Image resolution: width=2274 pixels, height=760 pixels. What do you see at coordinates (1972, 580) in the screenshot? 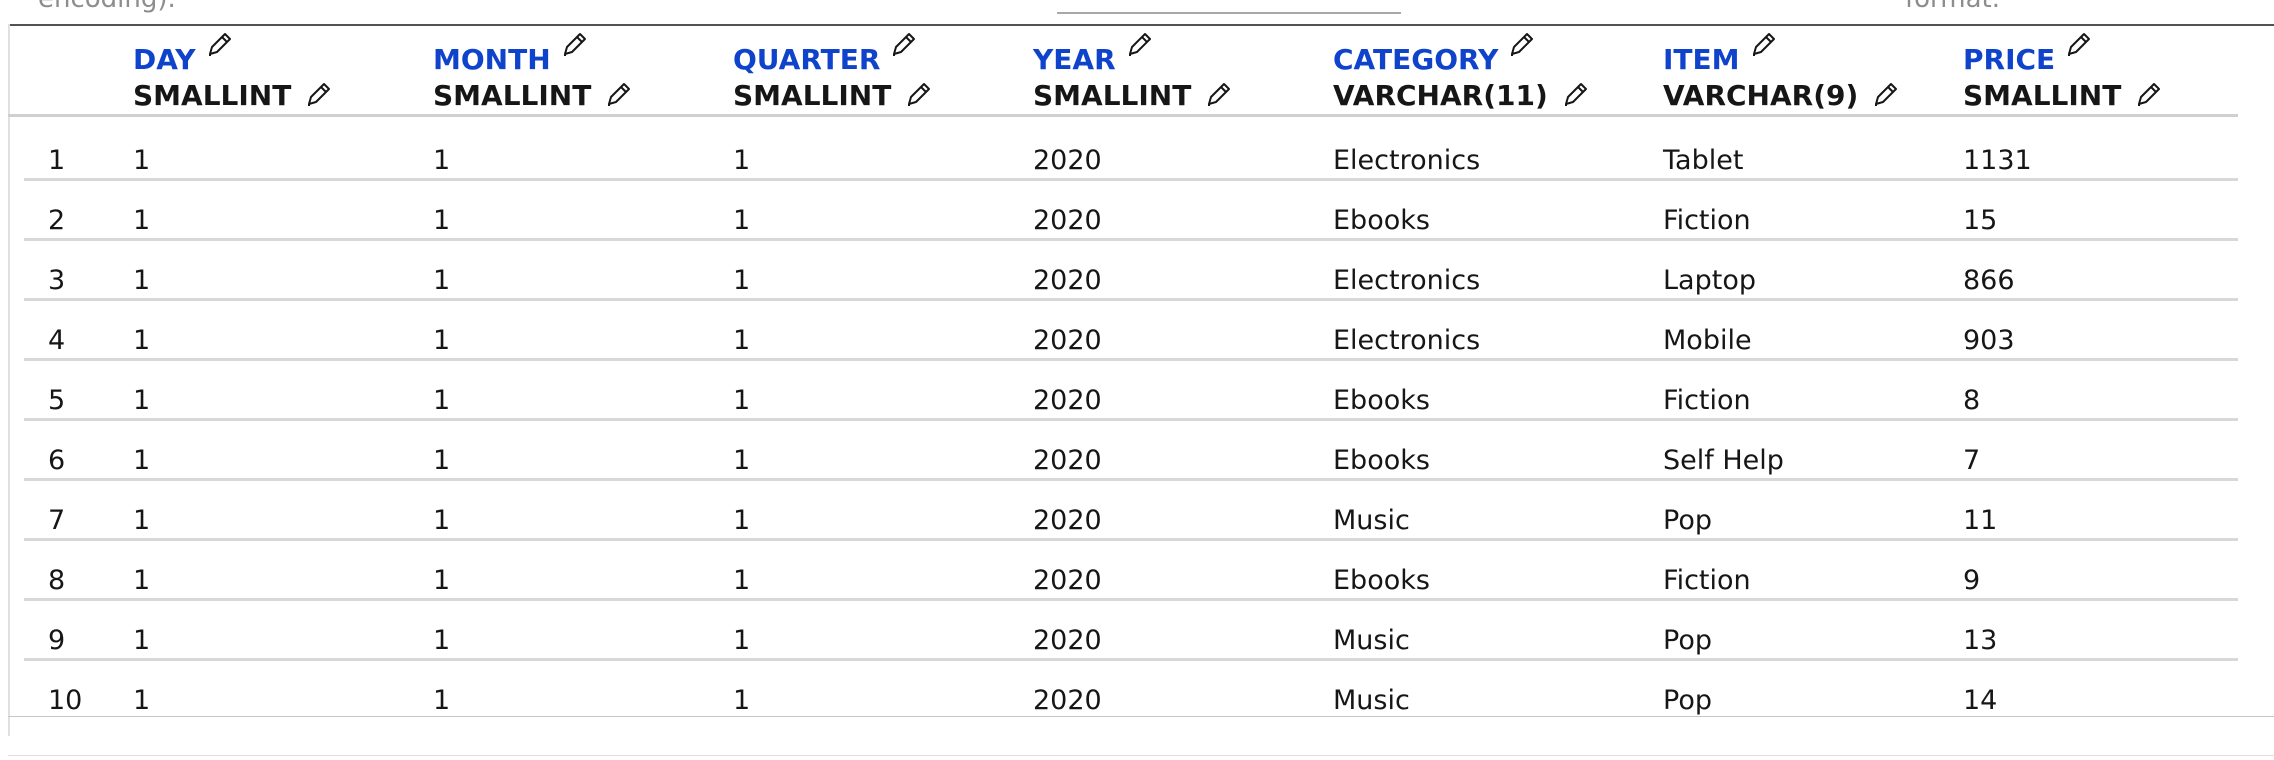
I see `table-cell-price: 9` at bounding box center [1972, 580].